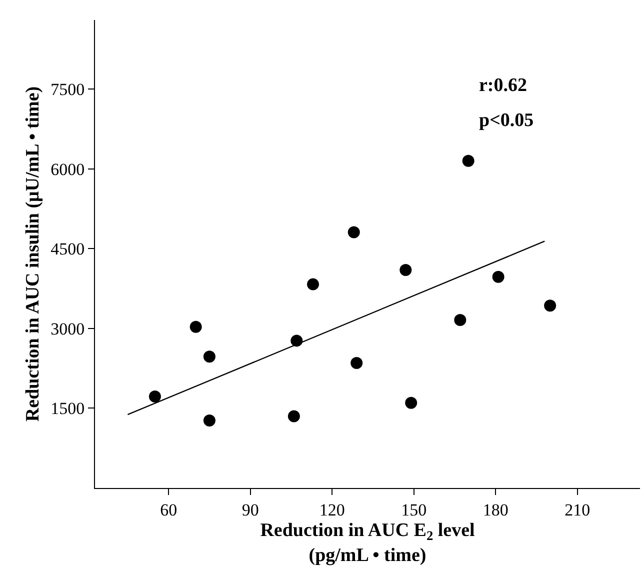 Image resolution: width=644 pixels, height=570 pixels. I want to click on annotation: r:0.62, so click(503, 85).